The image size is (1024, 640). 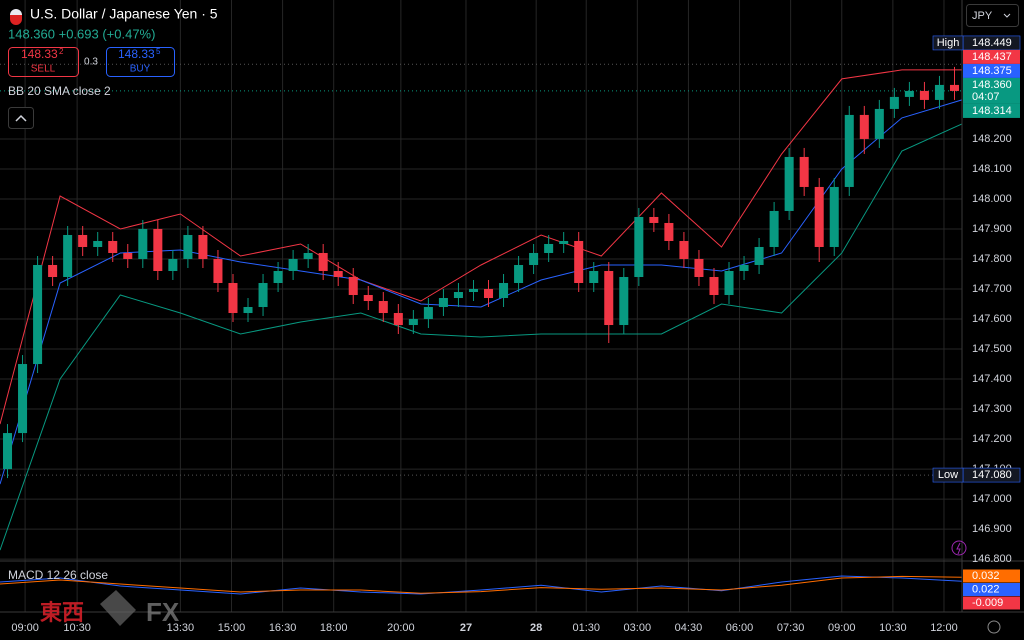 I want to click on y-tick-label: 148.100, so click(x=992, y=169).